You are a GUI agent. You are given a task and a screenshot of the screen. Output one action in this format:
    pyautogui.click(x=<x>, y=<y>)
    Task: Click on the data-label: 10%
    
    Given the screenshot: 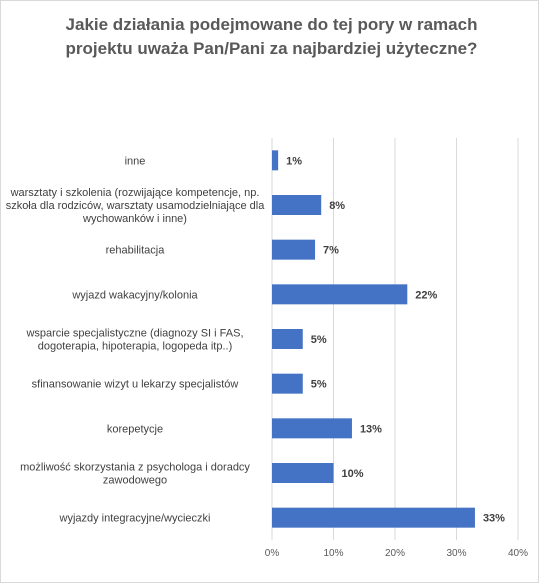 What is the action you would take?
    pyautogui.click(x=353, y=474)
    